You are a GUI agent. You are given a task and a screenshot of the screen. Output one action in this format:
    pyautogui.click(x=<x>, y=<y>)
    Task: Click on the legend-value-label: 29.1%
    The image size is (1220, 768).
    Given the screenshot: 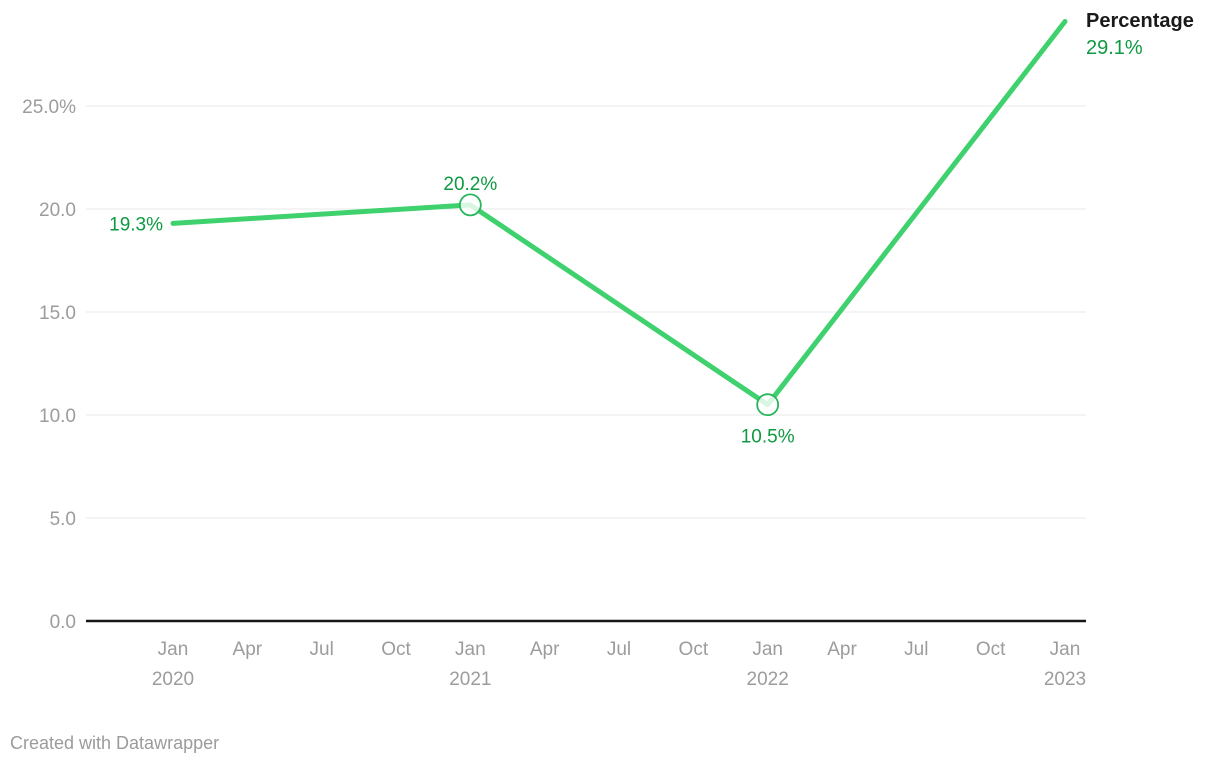 What is the action you would take?
    pyautogui.click(x=1114, y=48)
    